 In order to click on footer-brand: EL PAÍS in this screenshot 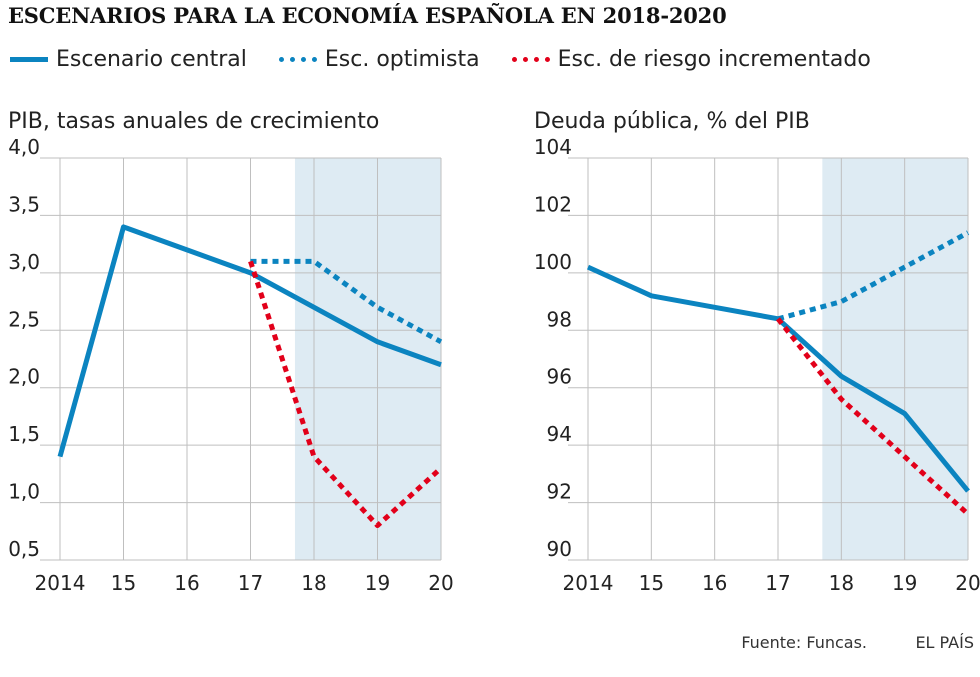, I will do `click(944, 642)`.